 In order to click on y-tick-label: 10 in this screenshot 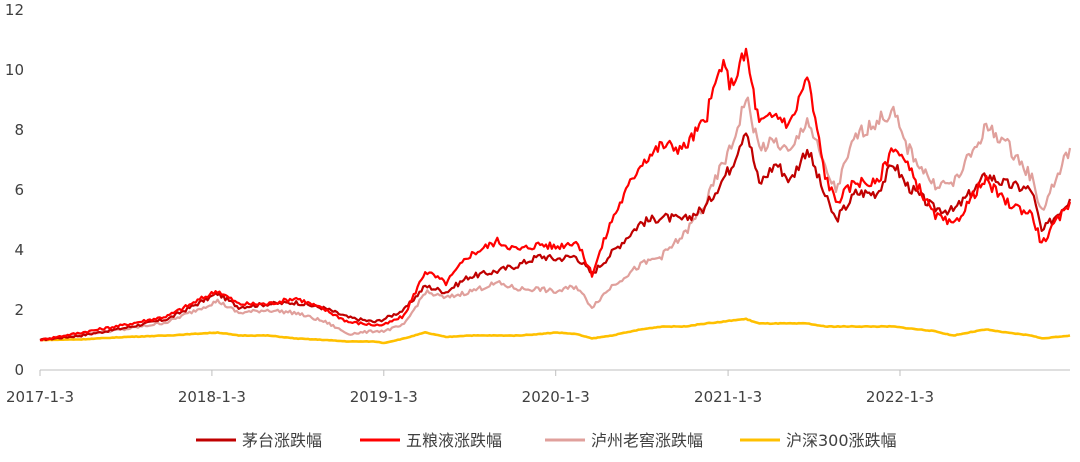, I will do `click(14, 70)`.